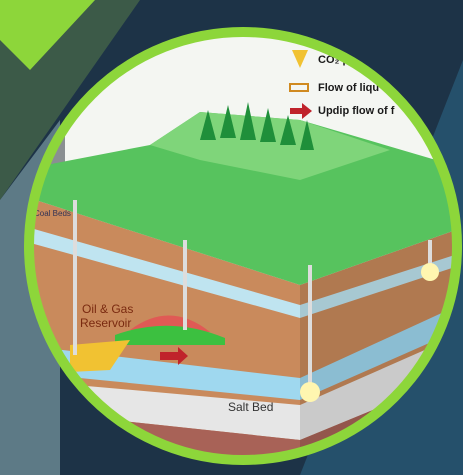 The height and width of the screenshot is (475, 463). I want to click on legend-label: Flow of liqu, so click(348, 88).